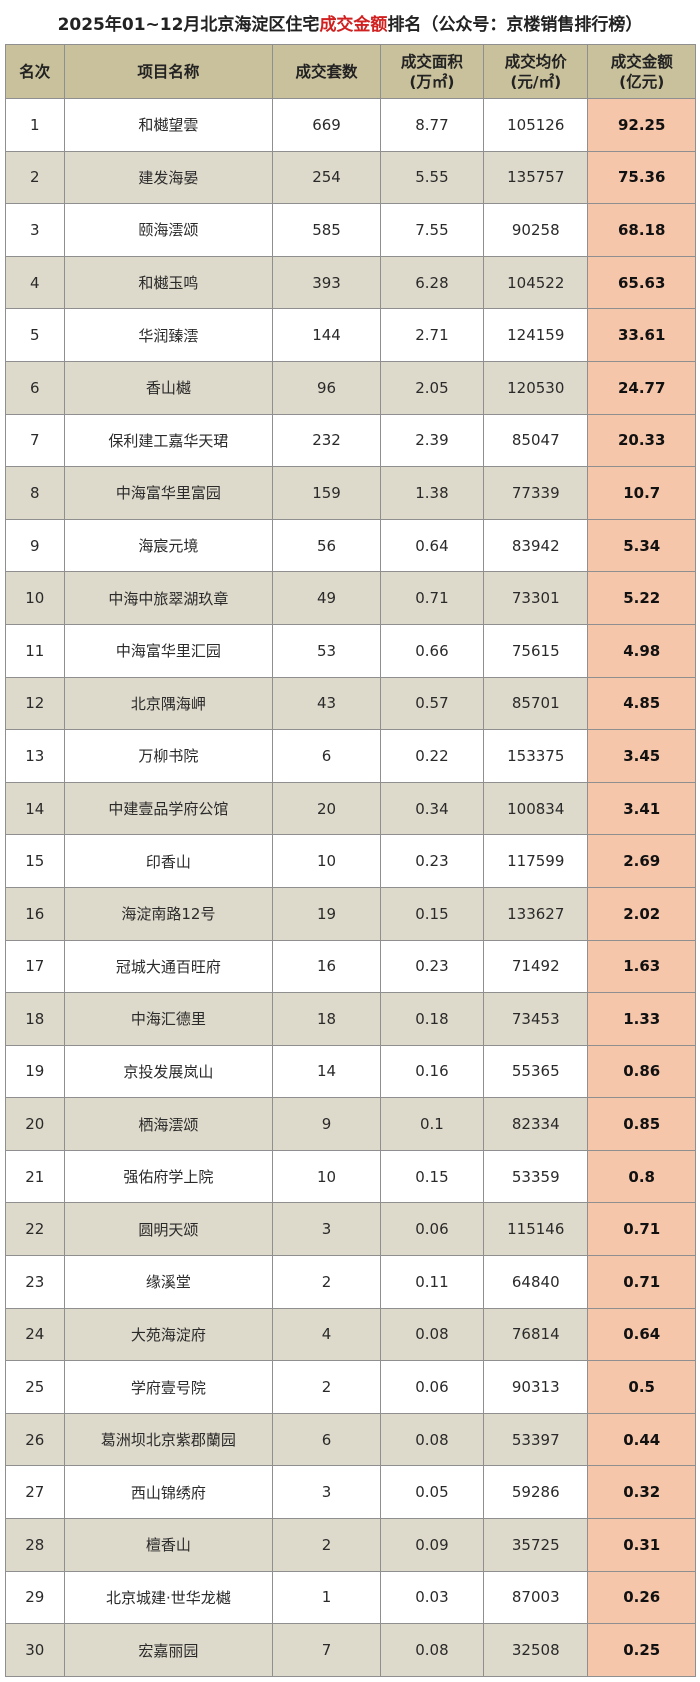 The width and height of the screenshot is (700, 1682). Describe the element at coordinates (326, 913) in the screenshot. I see `cell-units: 19` at that location.